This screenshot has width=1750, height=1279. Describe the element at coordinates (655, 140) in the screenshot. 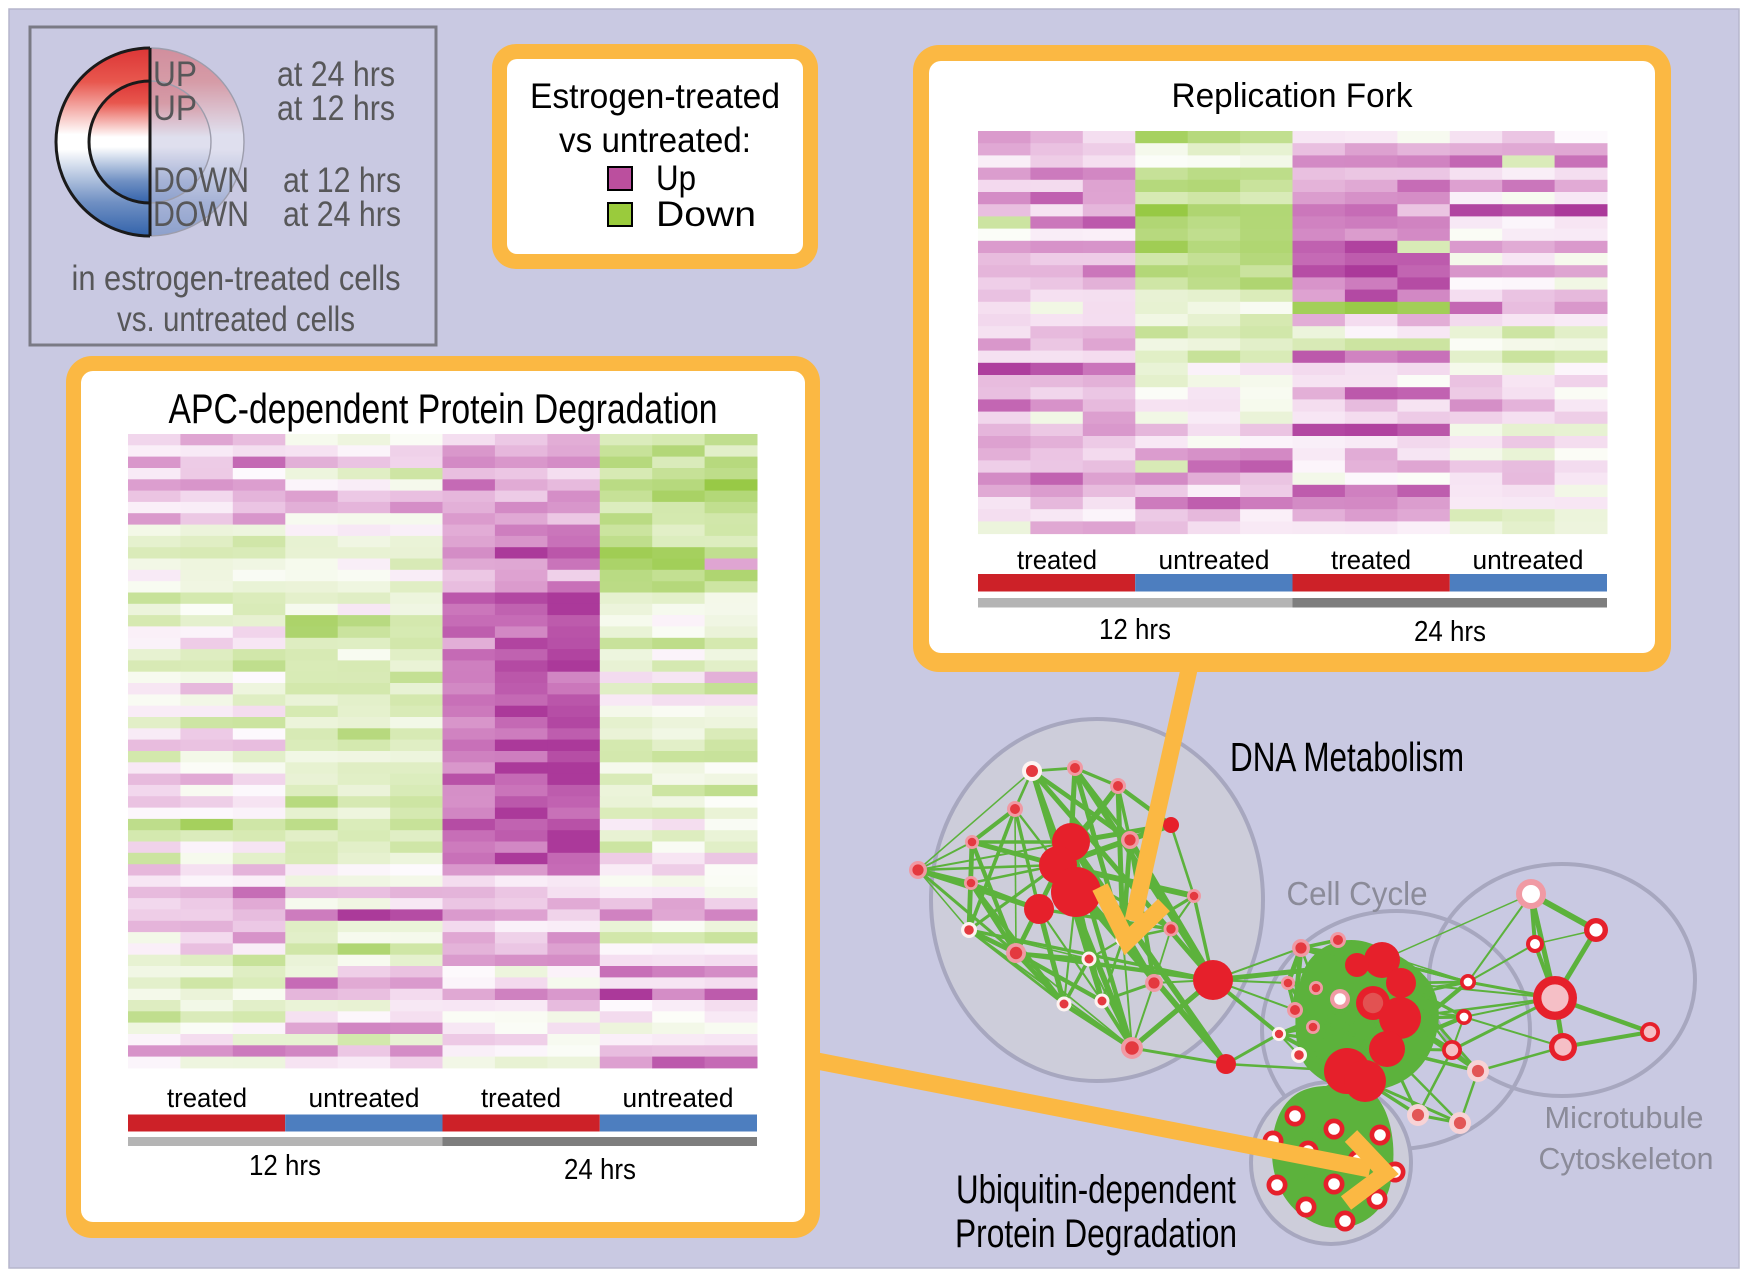

I see `svg-text: vs untreated:` at that location.